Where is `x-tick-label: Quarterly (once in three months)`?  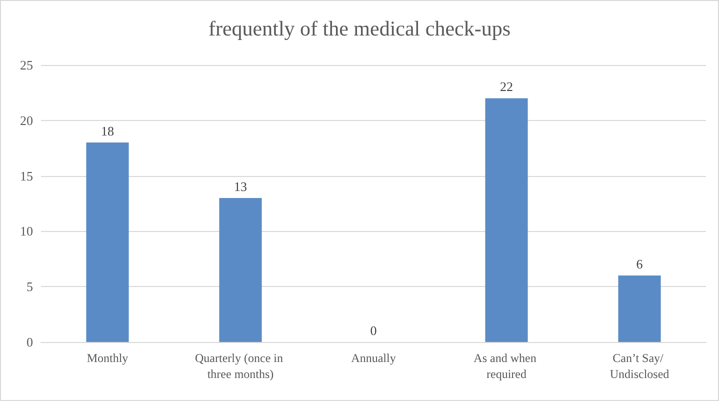 x-tick-label: Quarterly (once in three months) is located at coordinates (240, 366).